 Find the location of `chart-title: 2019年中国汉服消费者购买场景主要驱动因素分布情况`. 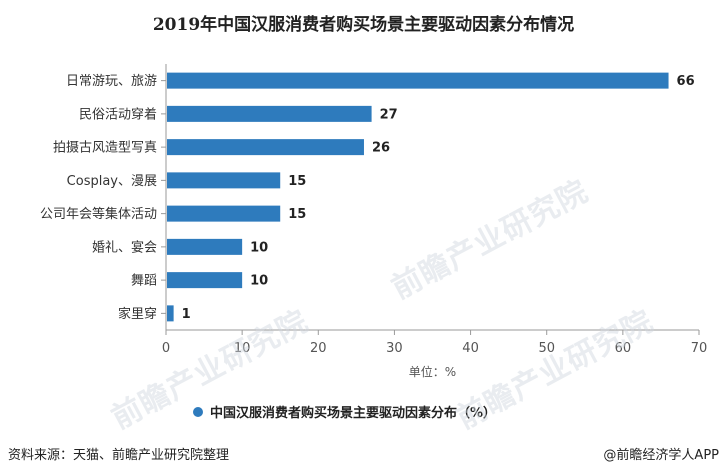

chart-title: 2019年中国汉服消费者购买场景主要驱动因素分布情况 is located at coordinates (363, 25).